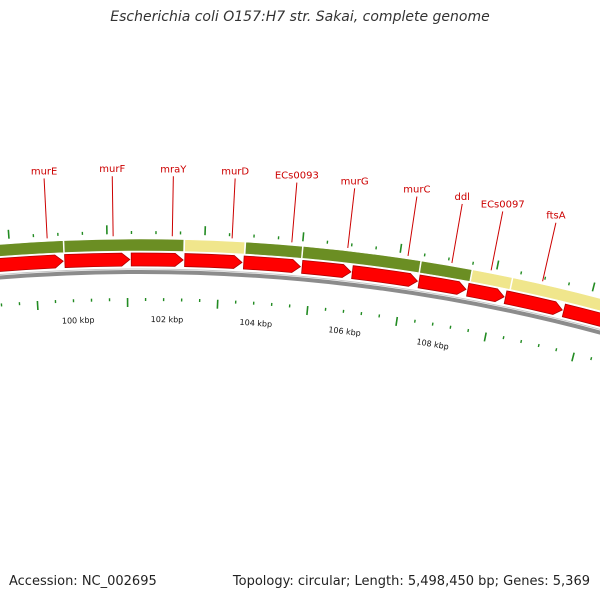  I want to click on backbone-arc, so click(300, 302).